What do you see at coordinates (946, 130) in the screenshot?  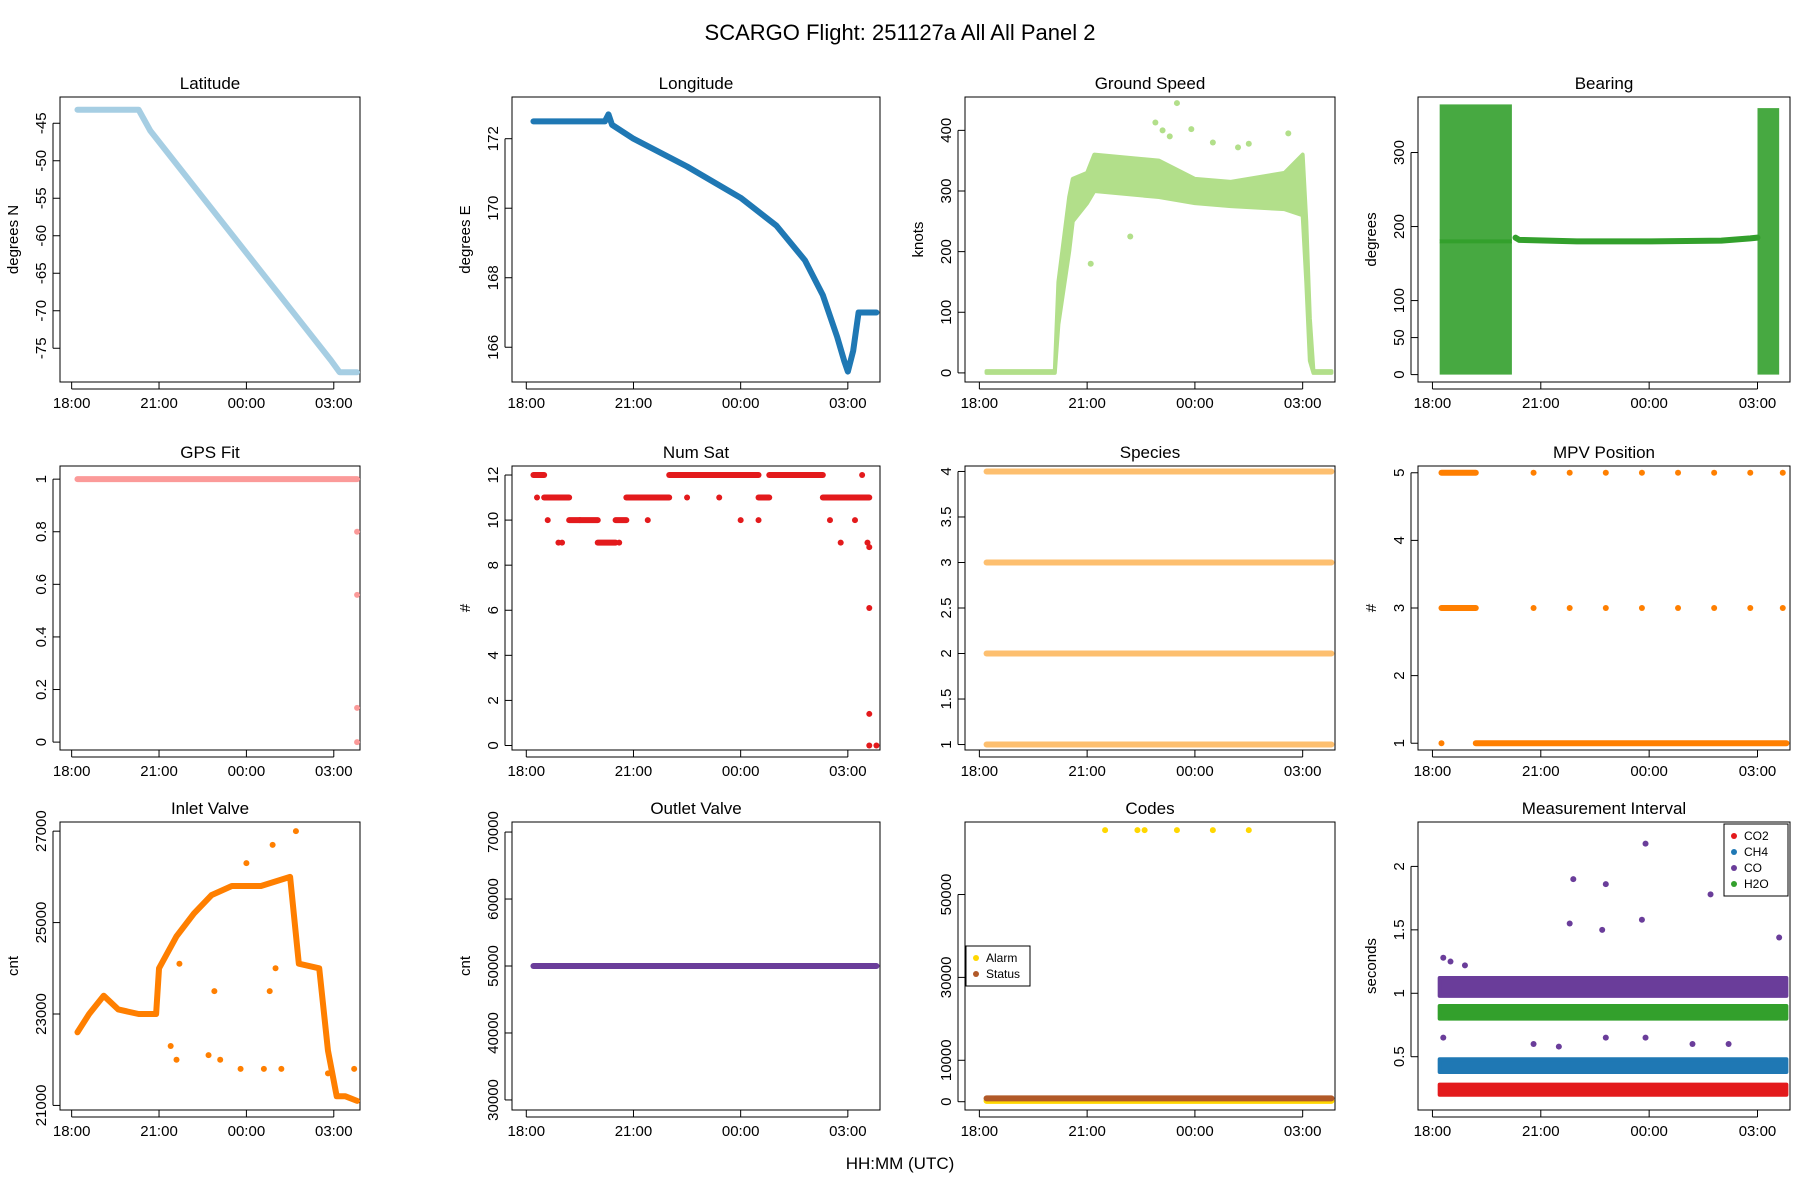 I see `y-tick-label: 400` at bounding box center [946, 130].